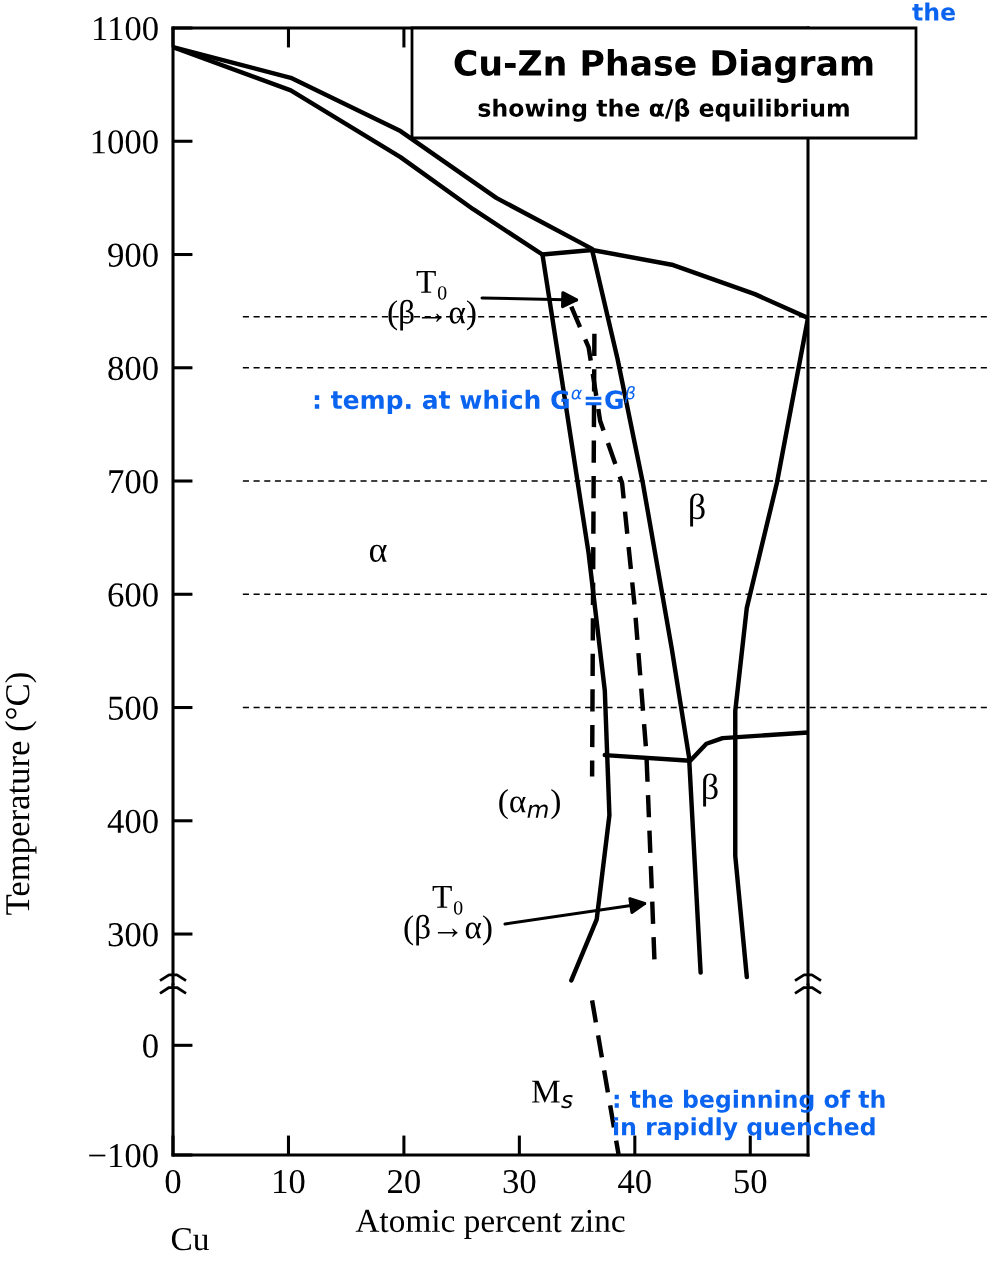 The width and height of the screenshot is (987, 1262). What do you see at coordinates (750, 1181) in the screenshot?
I see `x-tick-label: 50` at bounding box center [750, 1181].